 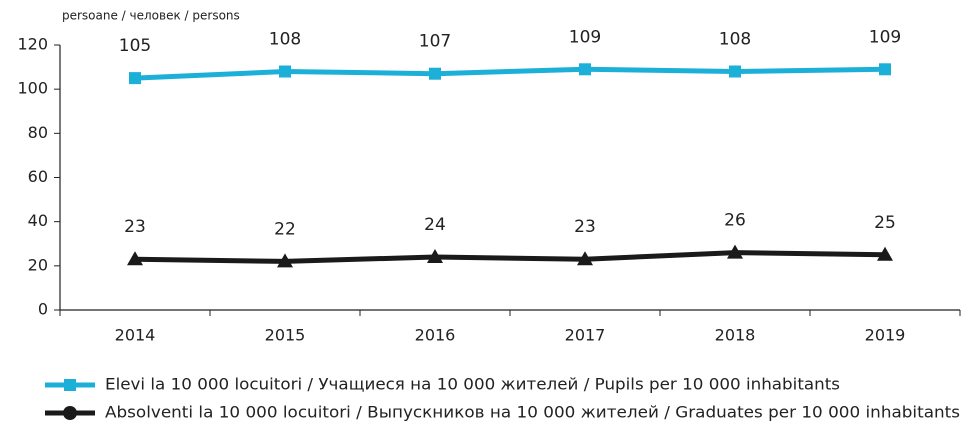 I want to click on y-tick-label: 100, so click(x=32, y=88).